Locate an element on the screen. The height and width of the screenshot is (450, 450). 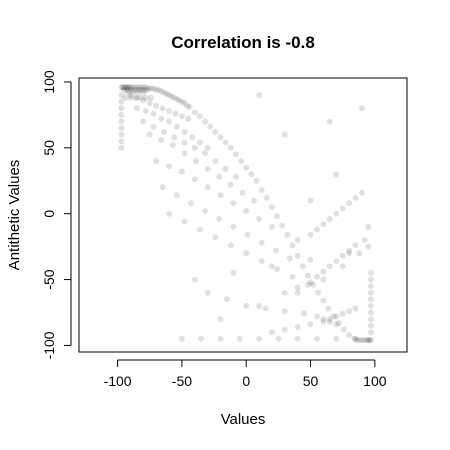
chart-title: Correlation is -0.8 is located at coordinates (243, 42).